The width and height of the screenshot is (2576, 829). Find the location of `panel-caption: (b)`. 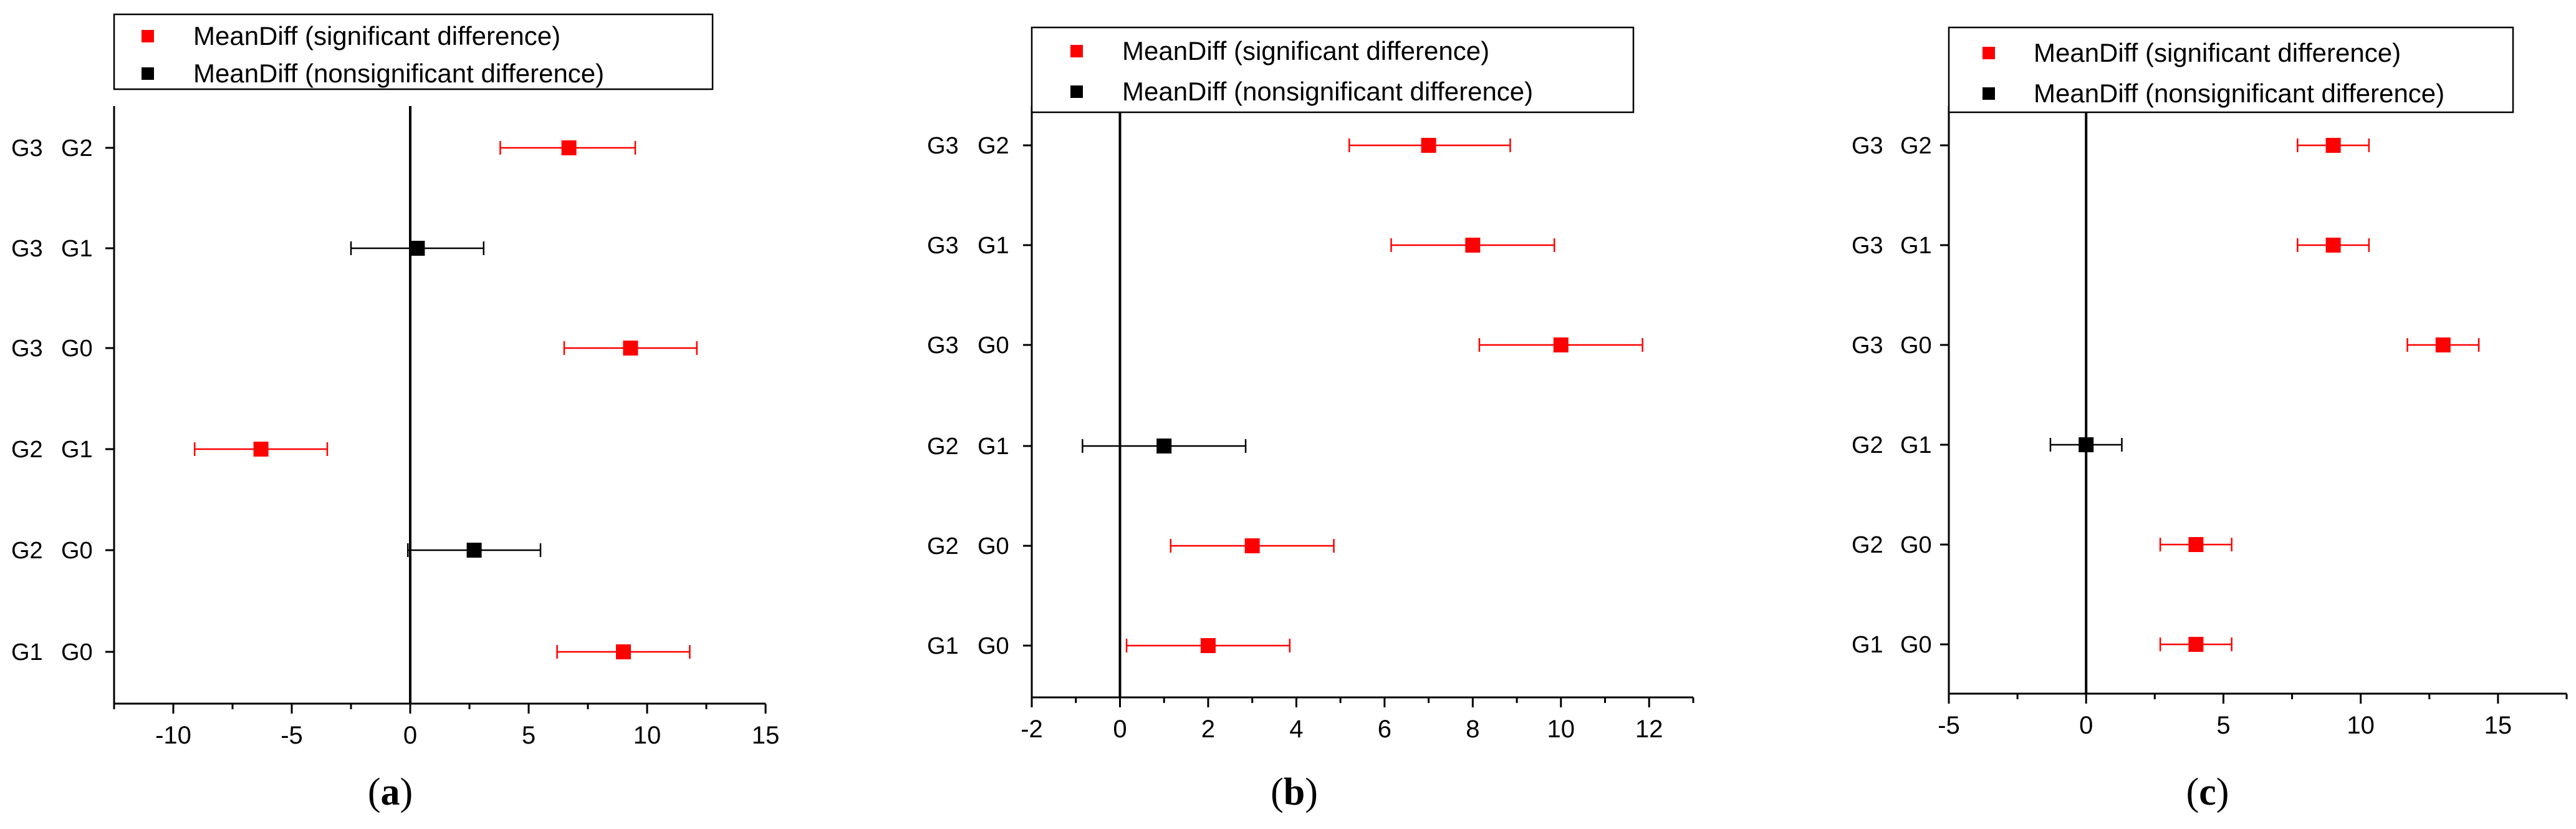

panel-caption: (b) is located at coordinates (1294, 792).